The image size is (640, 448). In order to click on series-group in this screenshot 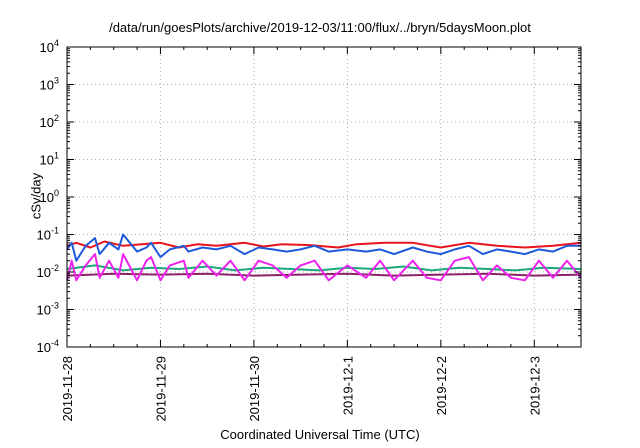, I will do `click(324, 257)`.